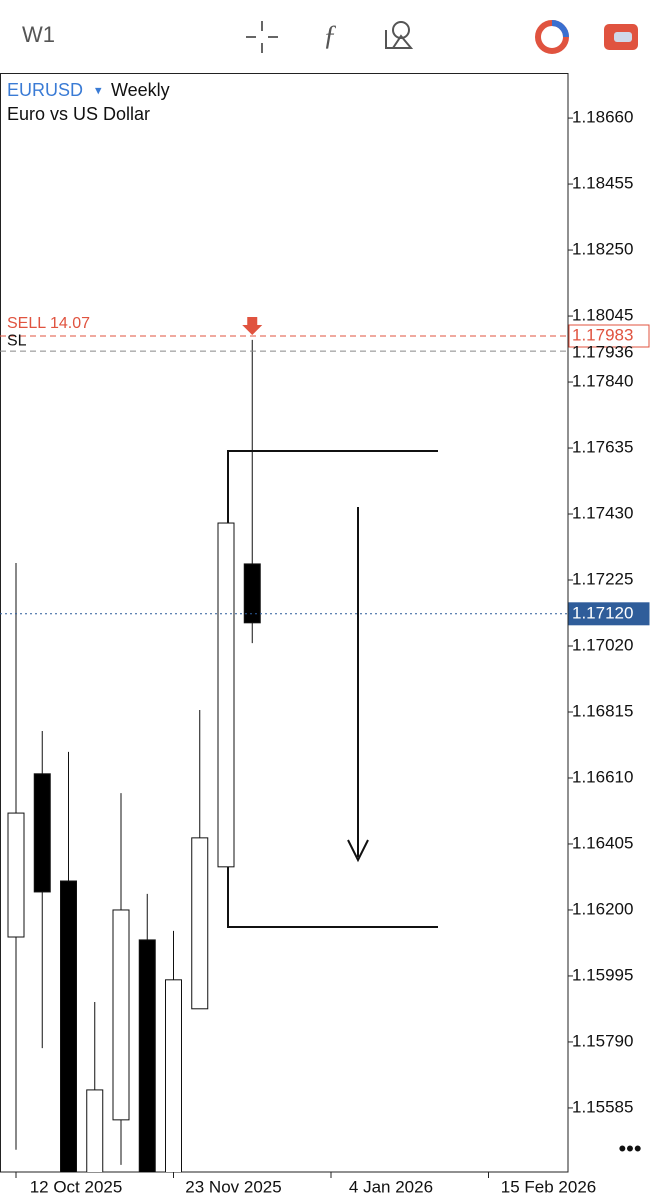 The width and height of the screenshot is (662, 1200). Describe the element at coordinates (76, 1186) in the screenshot. I see `x-tick-label: 12 Oct 2025` at that location.